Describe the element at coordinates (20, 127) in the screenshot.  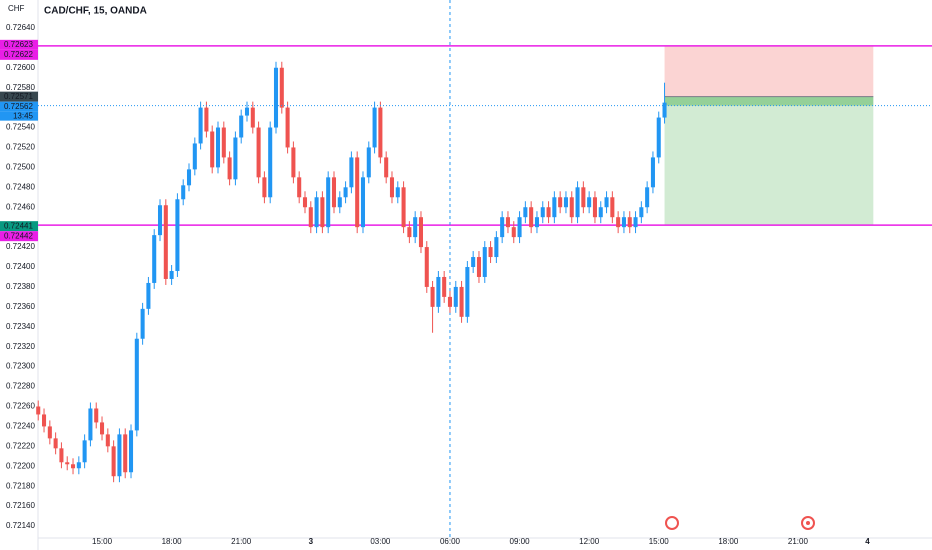
I see `y-tick-label: 0.72540` at that location.